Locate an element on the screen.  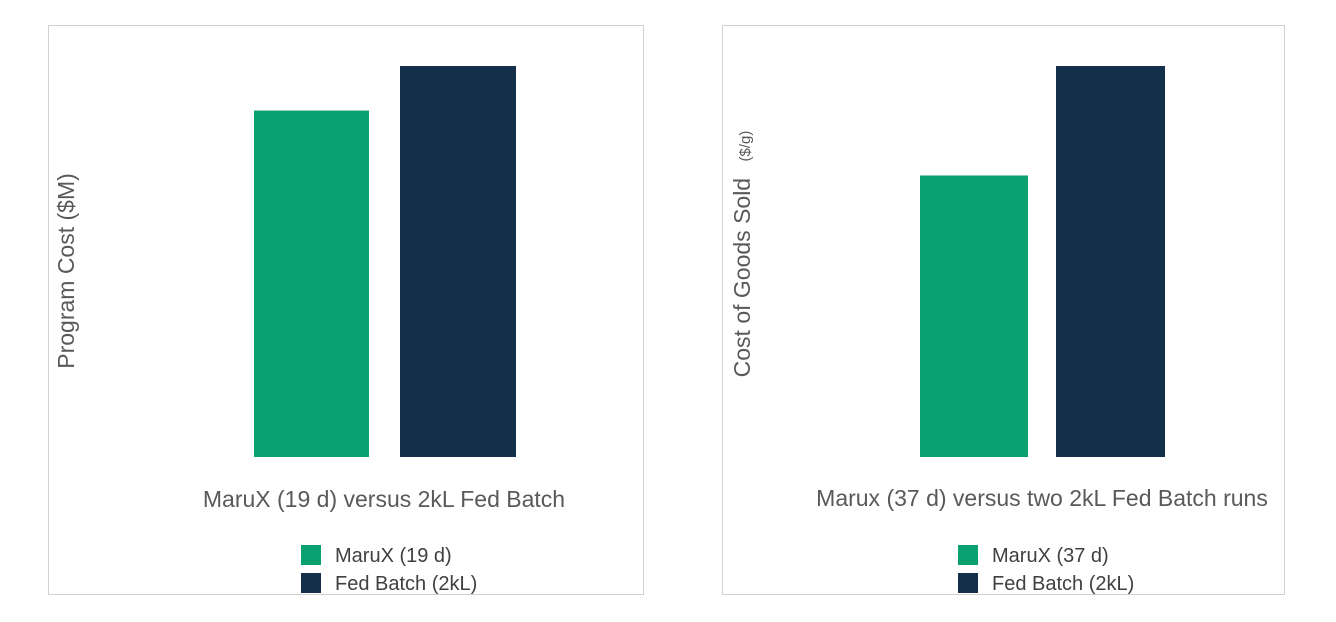
bar-marux-37d is located at coordinates (974, 316).